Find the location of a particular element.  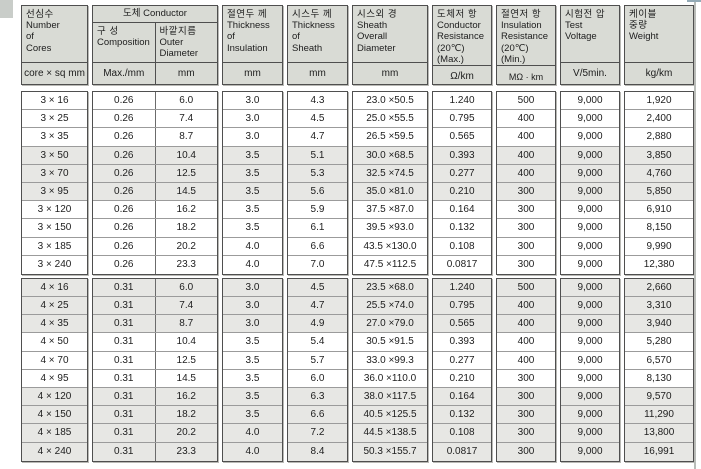

table-row: 6.1 is located at coordinates (317, 228).